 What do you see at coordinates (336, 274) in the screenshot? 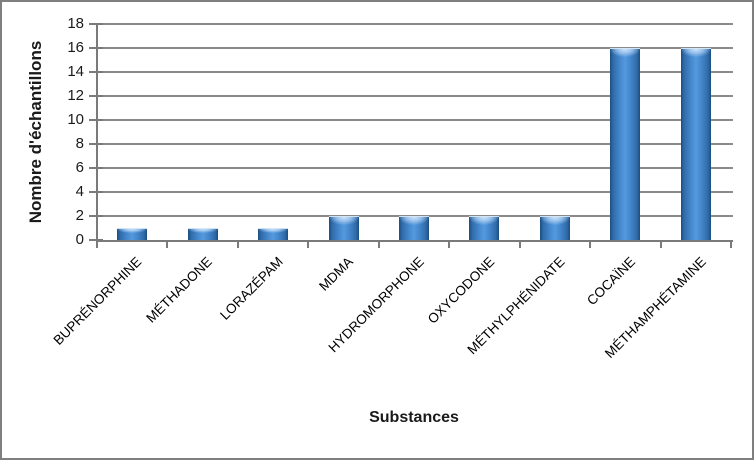
I see `category-label: MDMA` at bounding box center [336, 274].